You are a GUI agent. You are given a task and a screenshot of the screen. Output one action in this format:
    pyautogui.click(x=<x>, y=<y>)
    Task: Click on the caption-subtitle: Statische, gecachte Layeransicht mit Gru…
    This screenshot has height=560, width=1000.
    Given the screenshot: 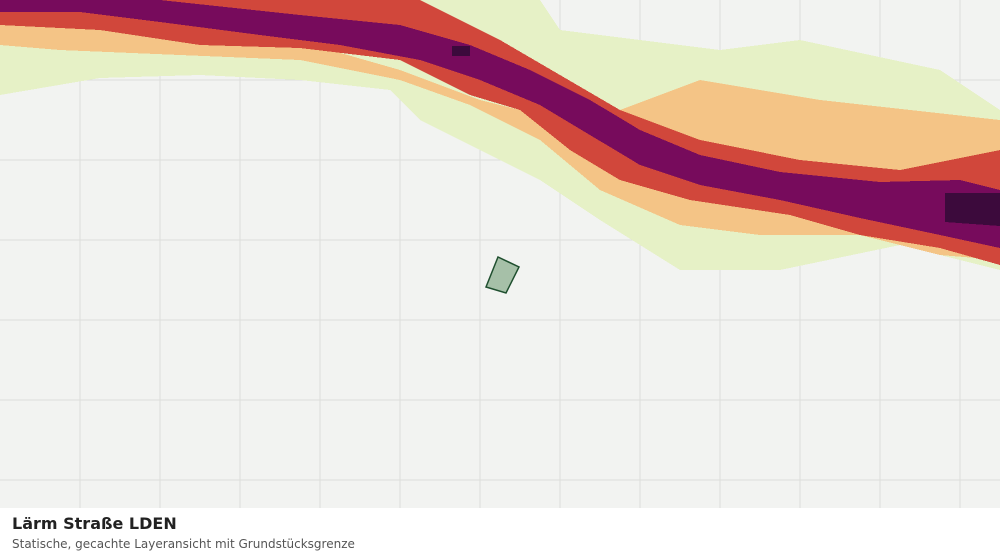 What is the action you would take?
    pyautogui.click(x=183, y=544)
    